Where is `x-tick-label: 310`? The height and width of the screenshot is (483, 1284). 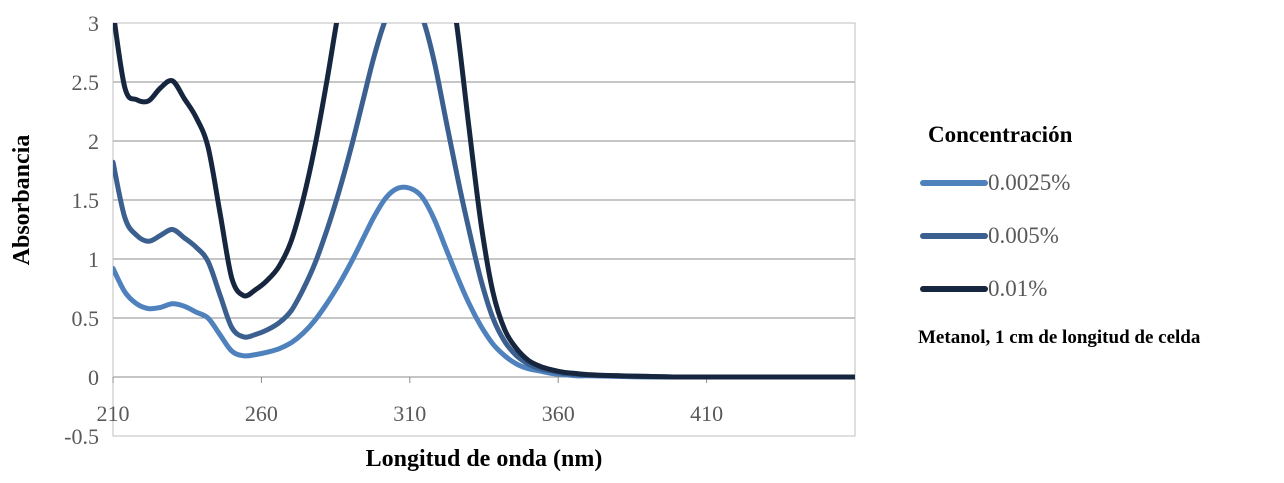 x-tick-label: 310 is located at coordinates (409, 413).